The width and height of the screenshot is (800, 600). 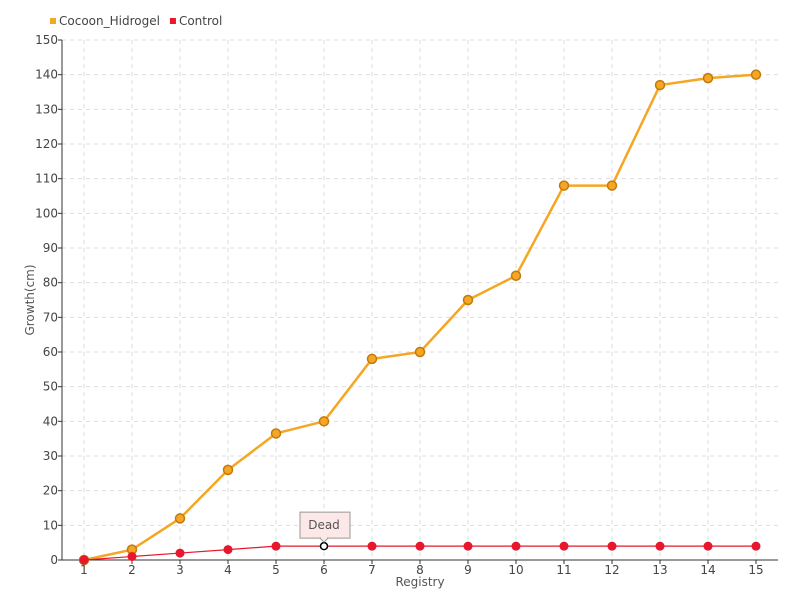 What do you see at coordinates (659, 570) in the screenshot?
I see `x-tick-label: 13` at bounding box center [659, 570].